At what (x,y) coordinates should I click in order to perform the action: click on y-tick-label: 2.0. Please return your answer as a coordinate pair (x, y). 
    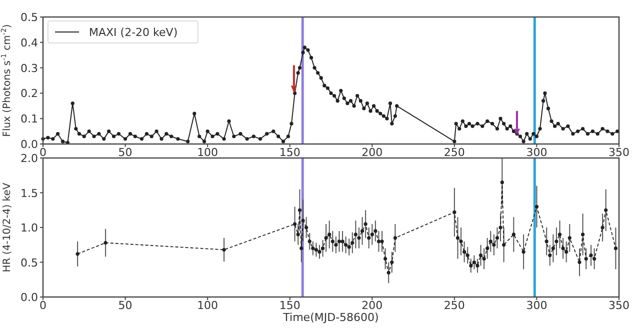
    Looking at the image, I should click on (29, 158).